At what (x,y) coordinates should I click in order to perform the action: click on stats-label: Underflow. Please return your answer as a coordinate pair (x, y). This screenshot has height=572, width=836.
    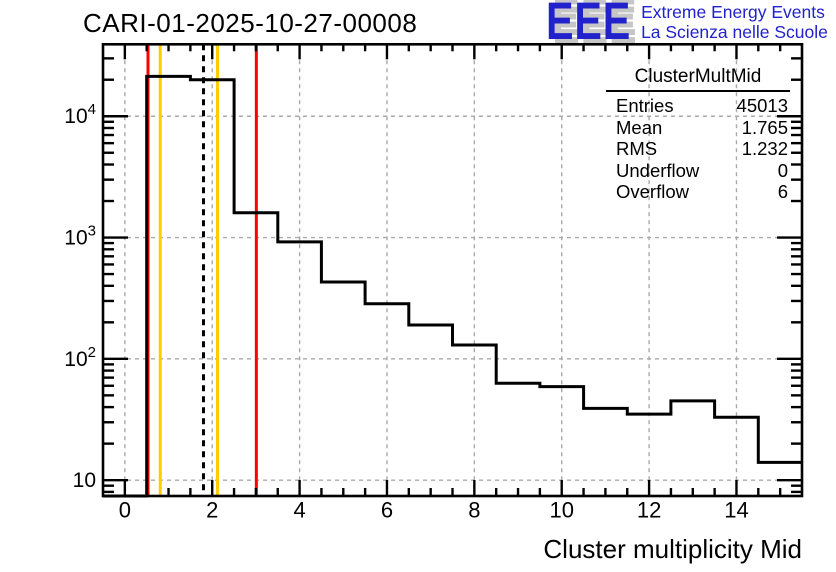
    Looking at the image, I should click on (658, 170).